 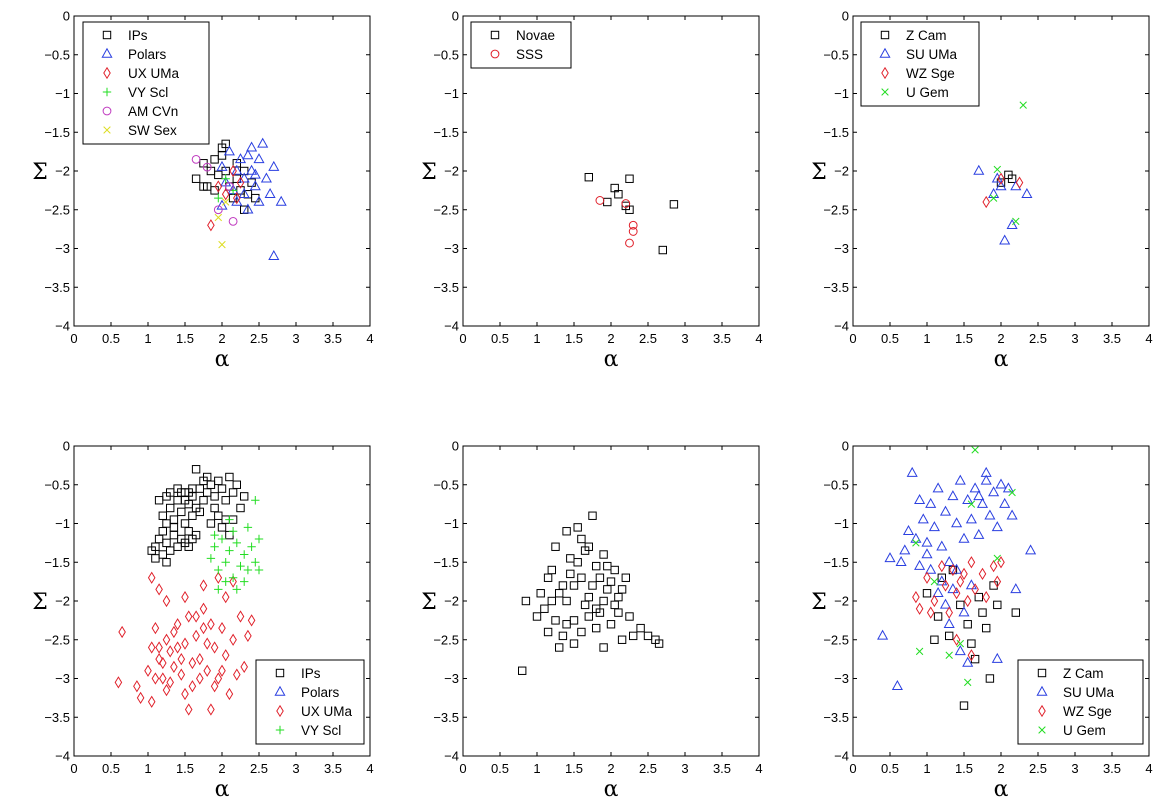 I want to click on legend-entry: SU UMa, so click(x=931, y=54).